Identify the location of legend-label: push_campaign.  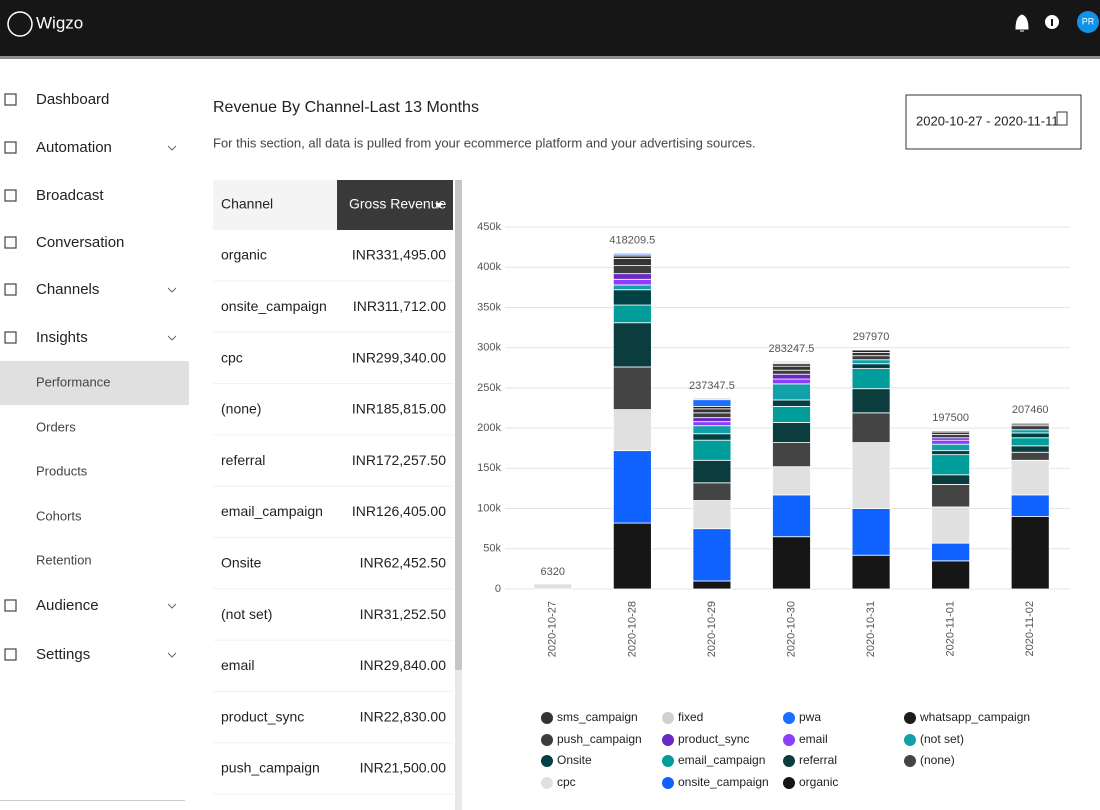
(599, 739).